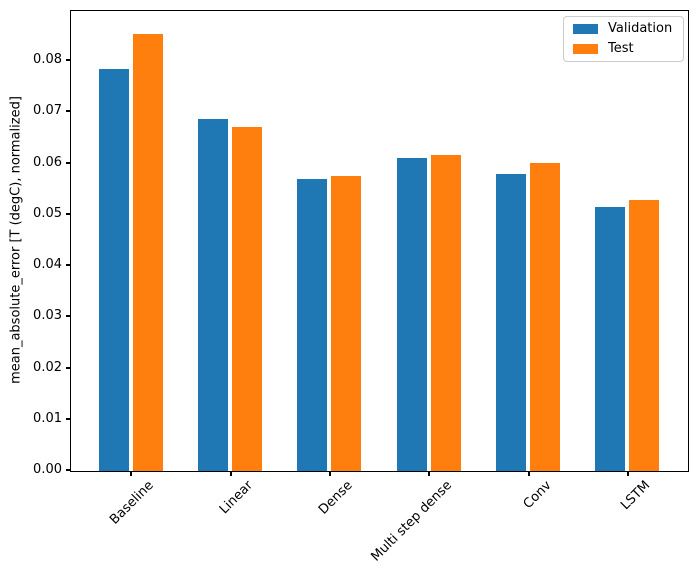 This screenshot has height=582, width=700. What do you see at coordinates (47, 213) in the screenshot?
I see `y-tick-label-0.05: 0.05` at bounding box center [47, 213].